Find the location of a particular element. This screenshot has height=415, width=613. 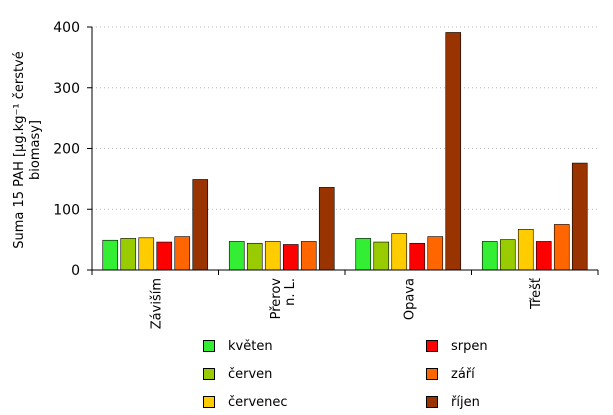

y-tick-label: 200 is located at coordinates (66, 150).